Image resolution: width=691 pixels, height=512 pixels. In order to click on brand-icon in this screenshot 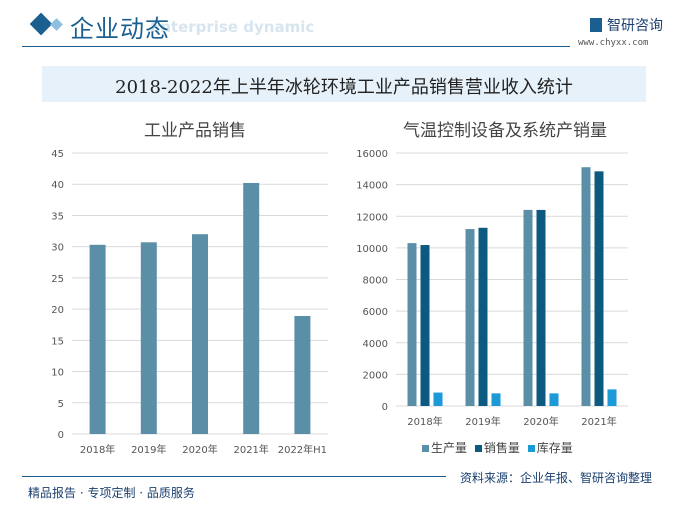, I will do `click(596, 25)`.